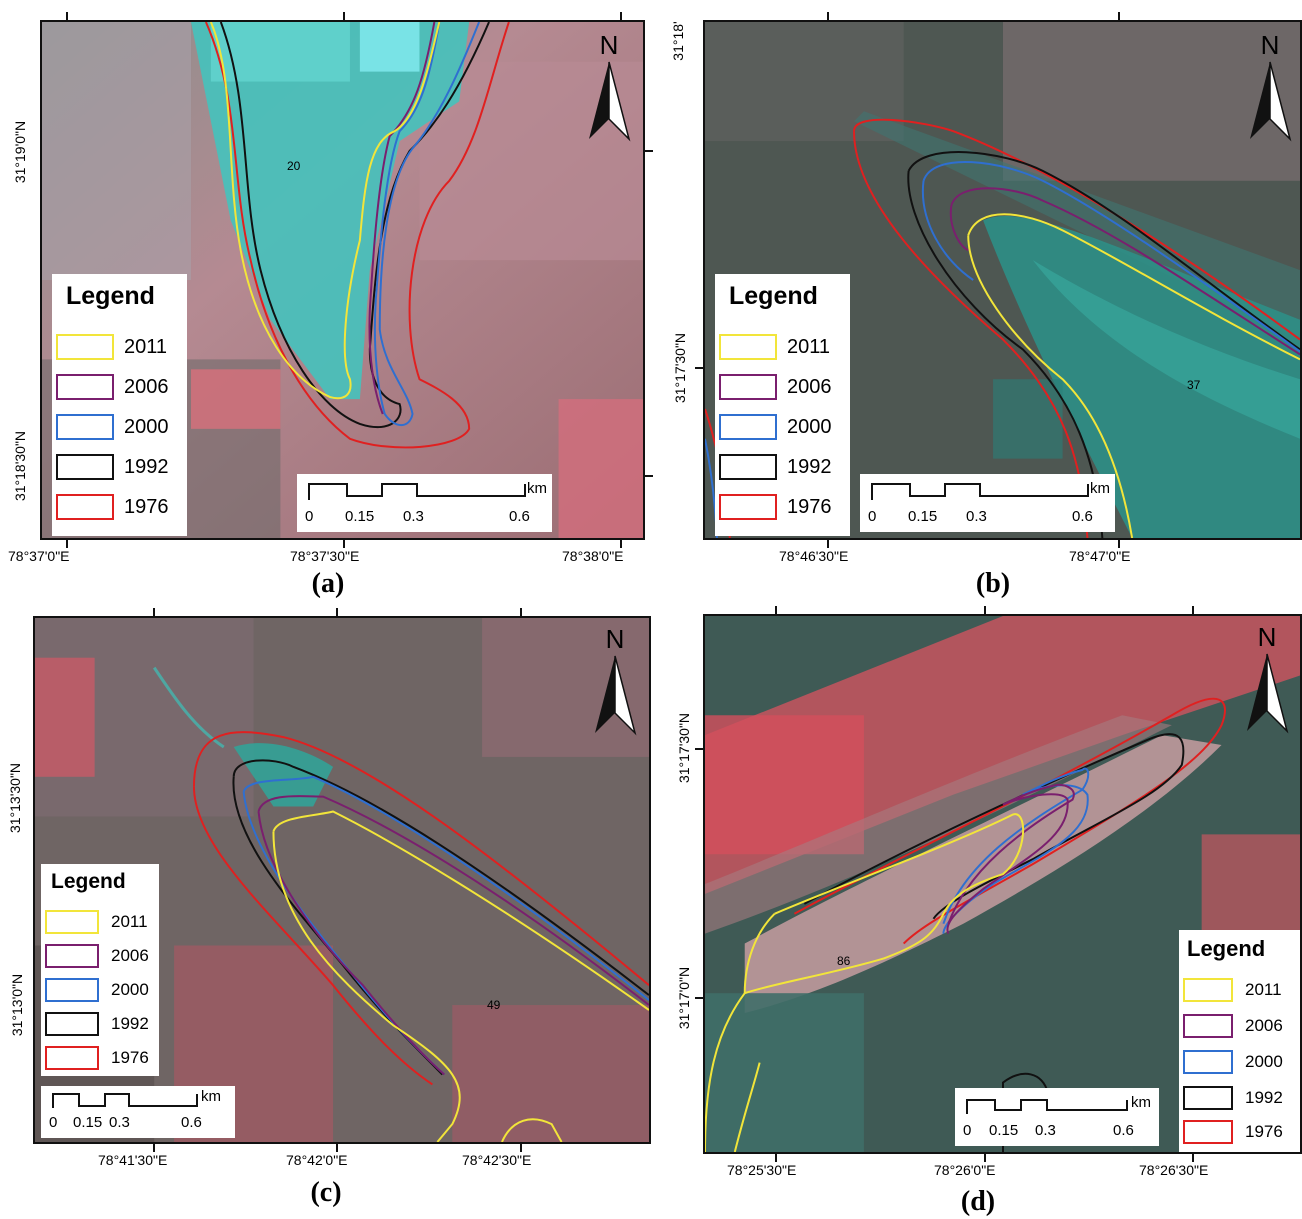 The height and width of the screenshot is (1219, 1302). Describe the element at coordinates (1208, 990) in the screenshot. I see `swatch-2011` at that location.